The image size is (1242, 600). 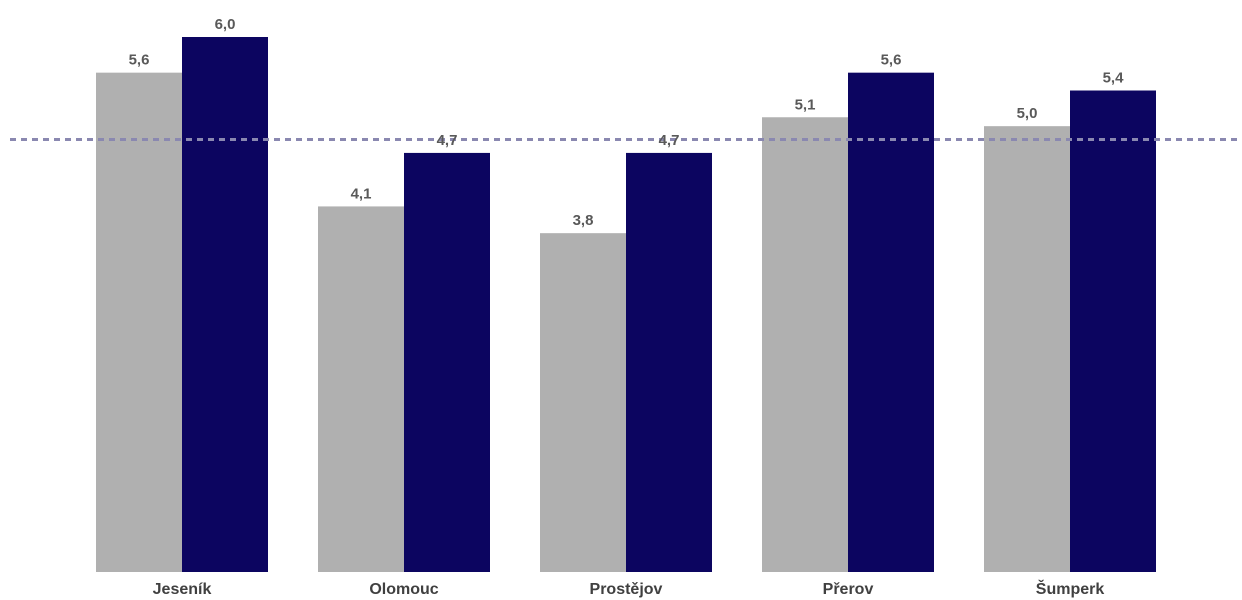 What do you see at coordinates (1027, 113) in the screenshot?
I see `value-label: 5,0` at bounding box center [1027, 113].